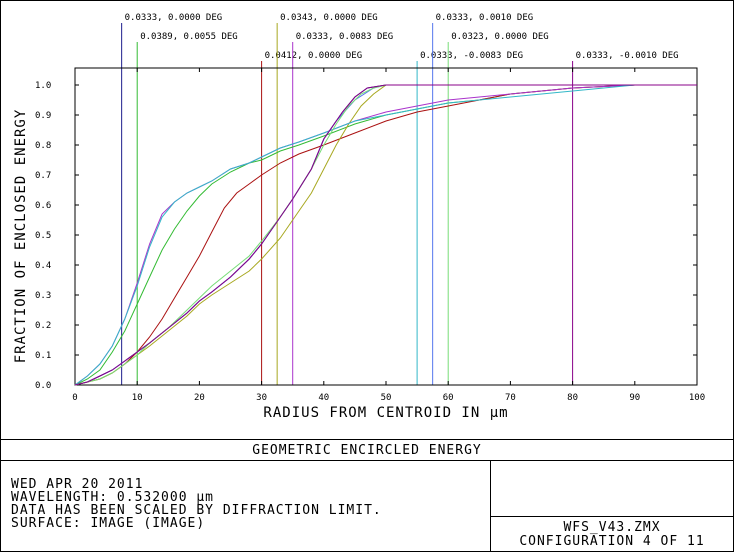 The height and width of the screenshot is (552, 734). I want to click on y-tick-label: 0.8, so click(43, 146).